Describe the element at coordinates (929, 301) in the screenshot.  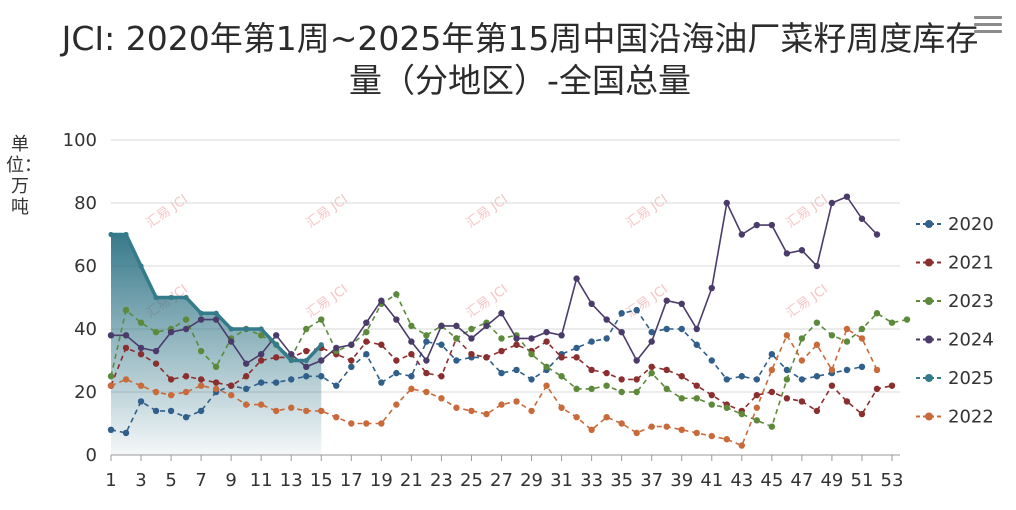
I see `legend-marker-2023` at that location.